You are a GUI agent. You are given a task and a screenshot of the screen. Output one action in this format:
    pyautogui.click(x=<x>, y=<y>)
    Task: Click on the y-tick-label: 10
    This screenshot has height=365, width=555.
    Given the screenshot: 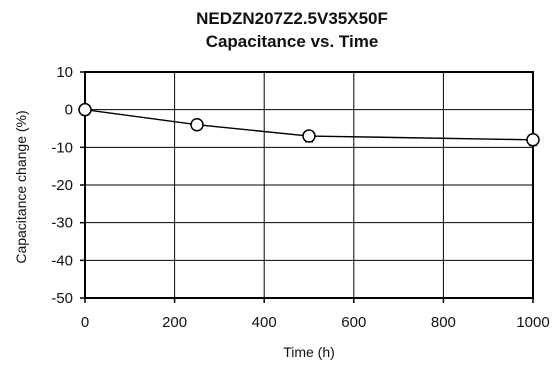 What is the action you would take?
    pyautogui.click(x=64, y=72)
    